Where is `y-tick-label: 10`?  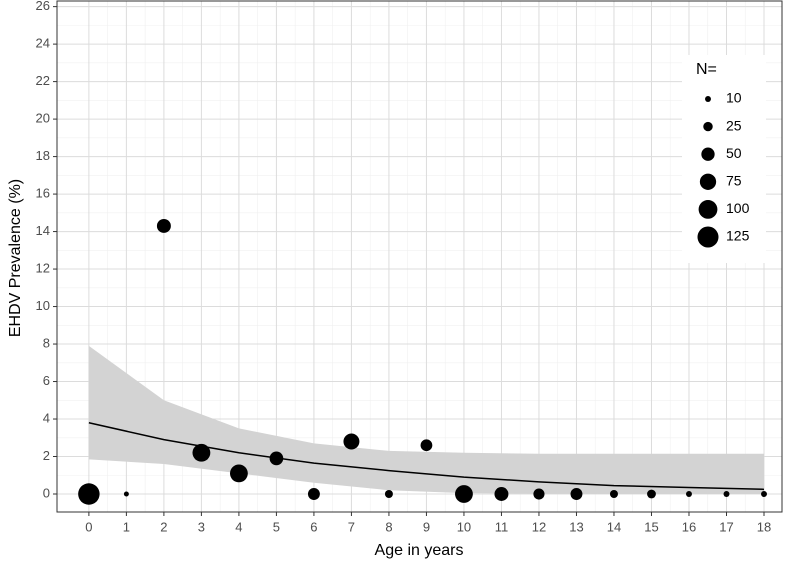
y-tick-label: 10 is located at coordinates (43, 305).